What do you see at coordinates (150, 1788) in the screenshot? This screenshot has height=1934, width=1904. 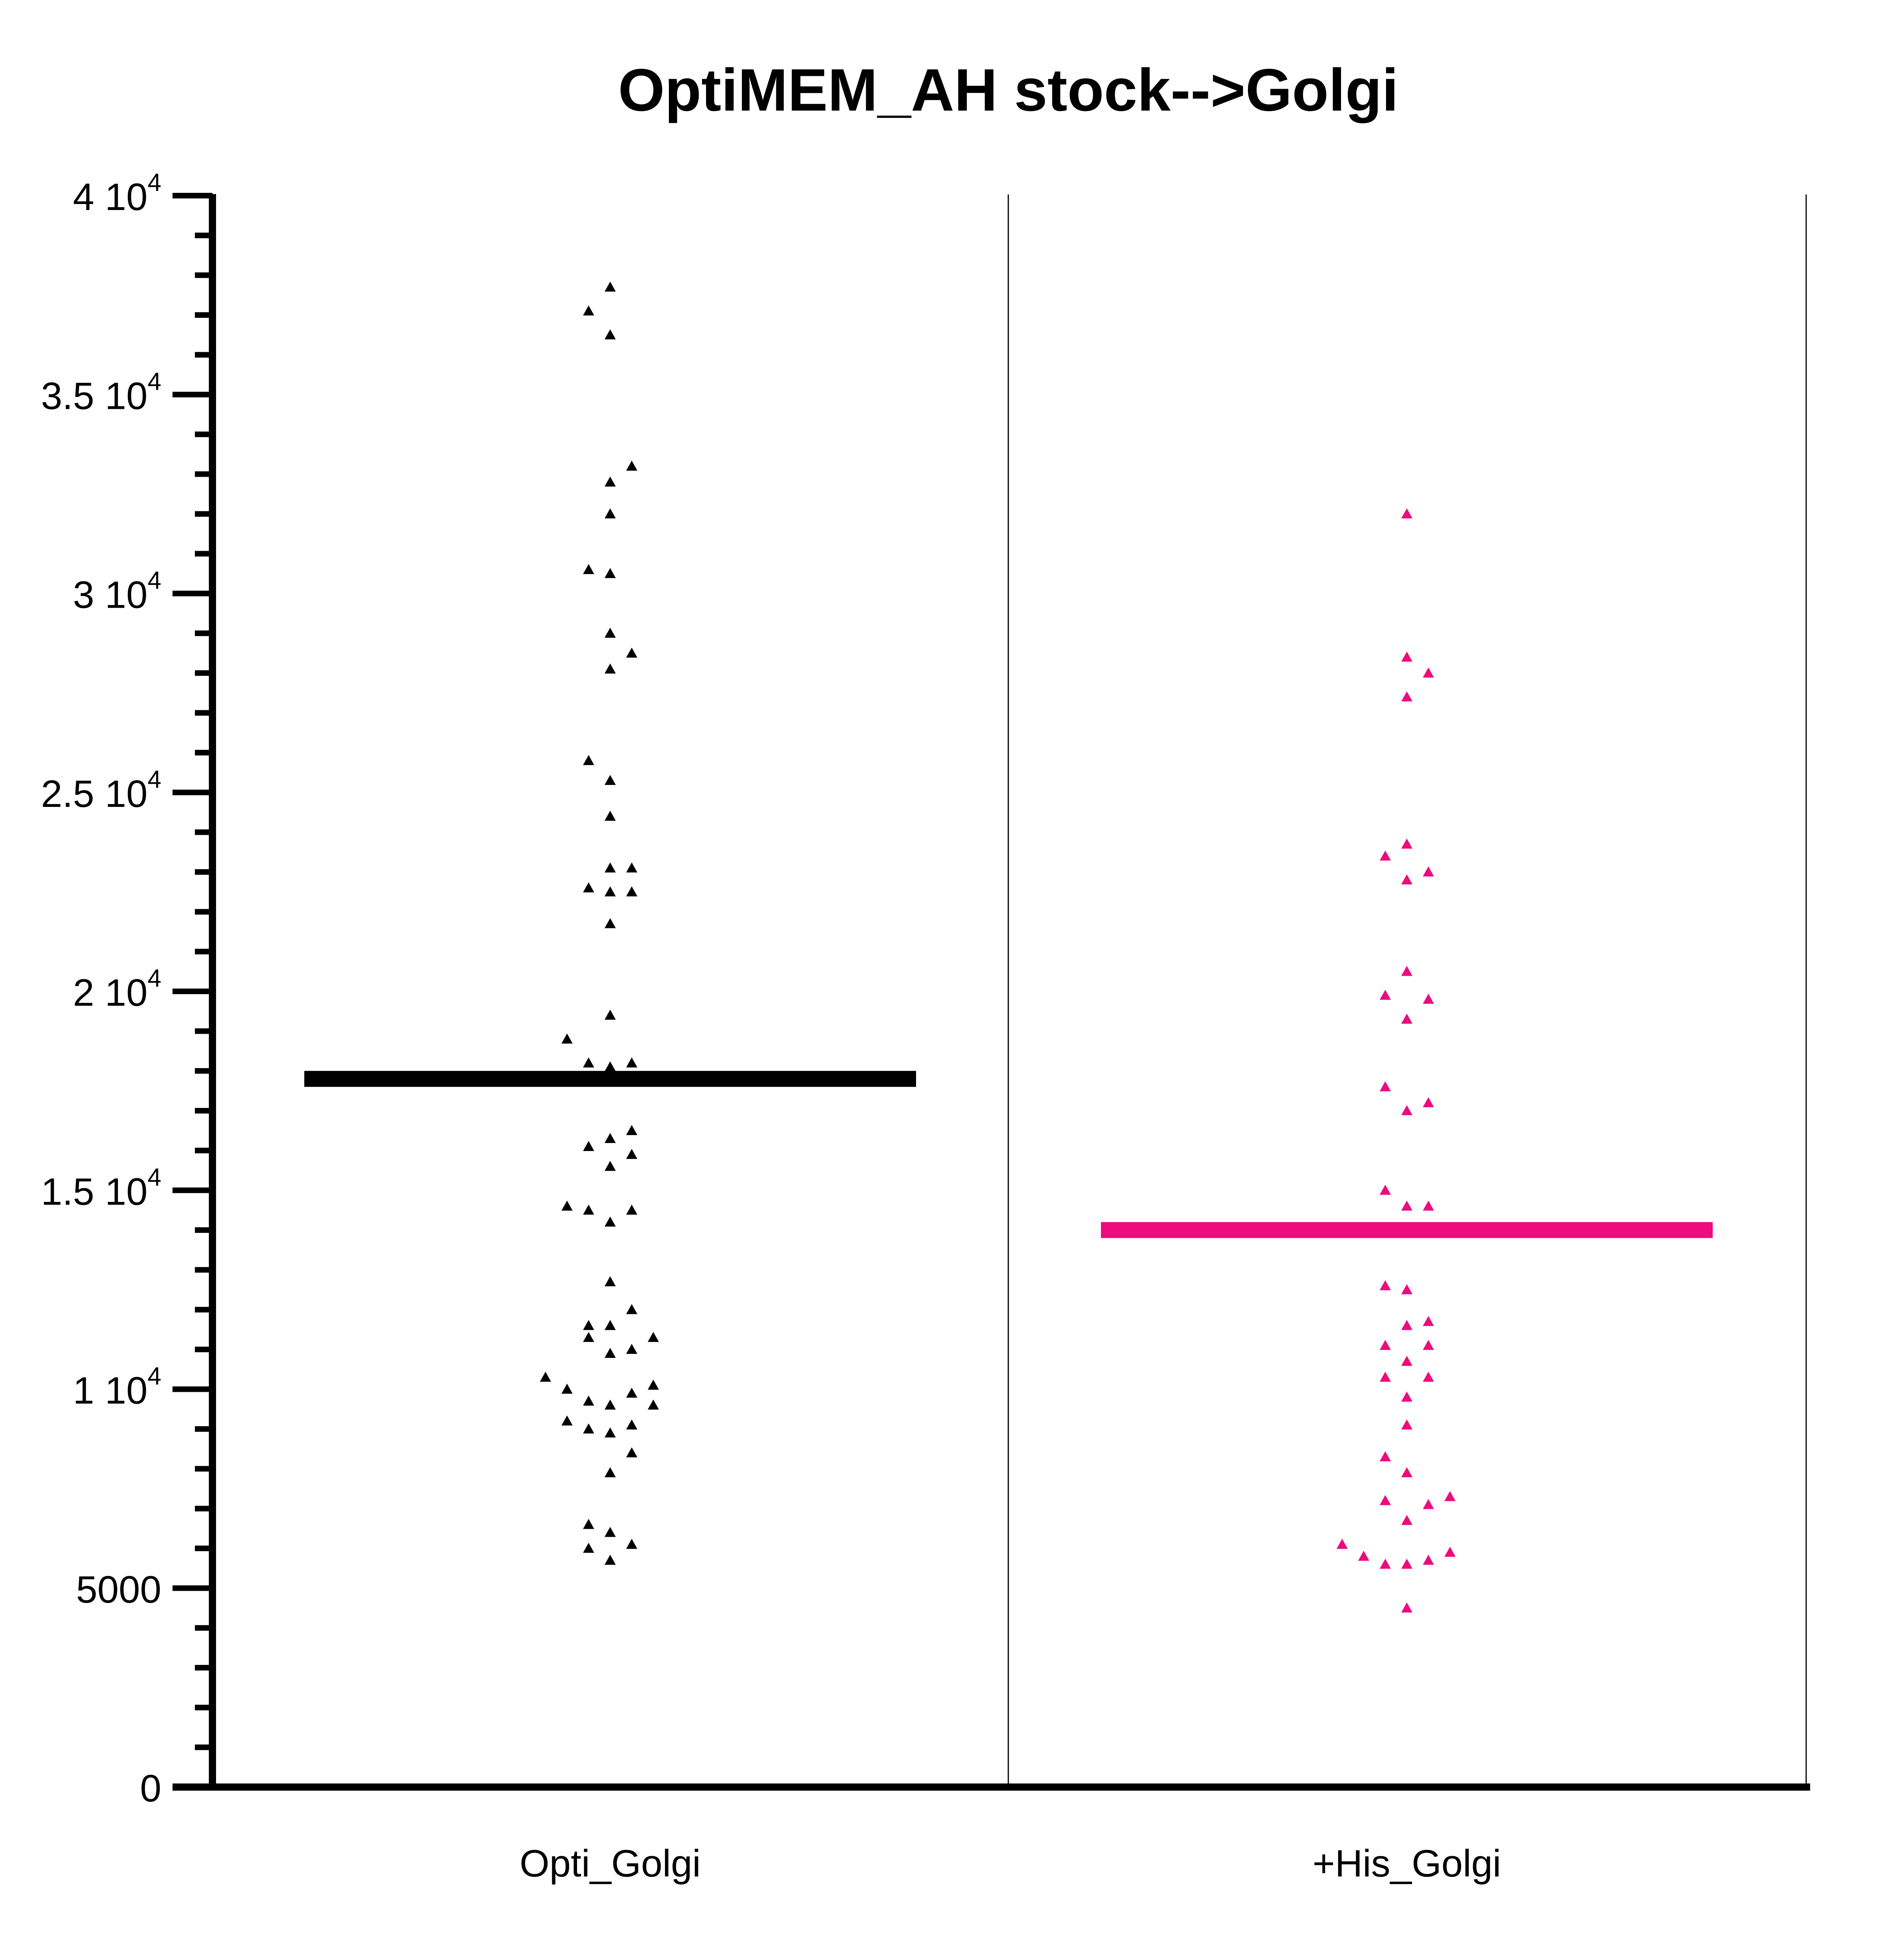 I see `y-tick-label-mantissa: 0` at bounding box center [150, 1788].